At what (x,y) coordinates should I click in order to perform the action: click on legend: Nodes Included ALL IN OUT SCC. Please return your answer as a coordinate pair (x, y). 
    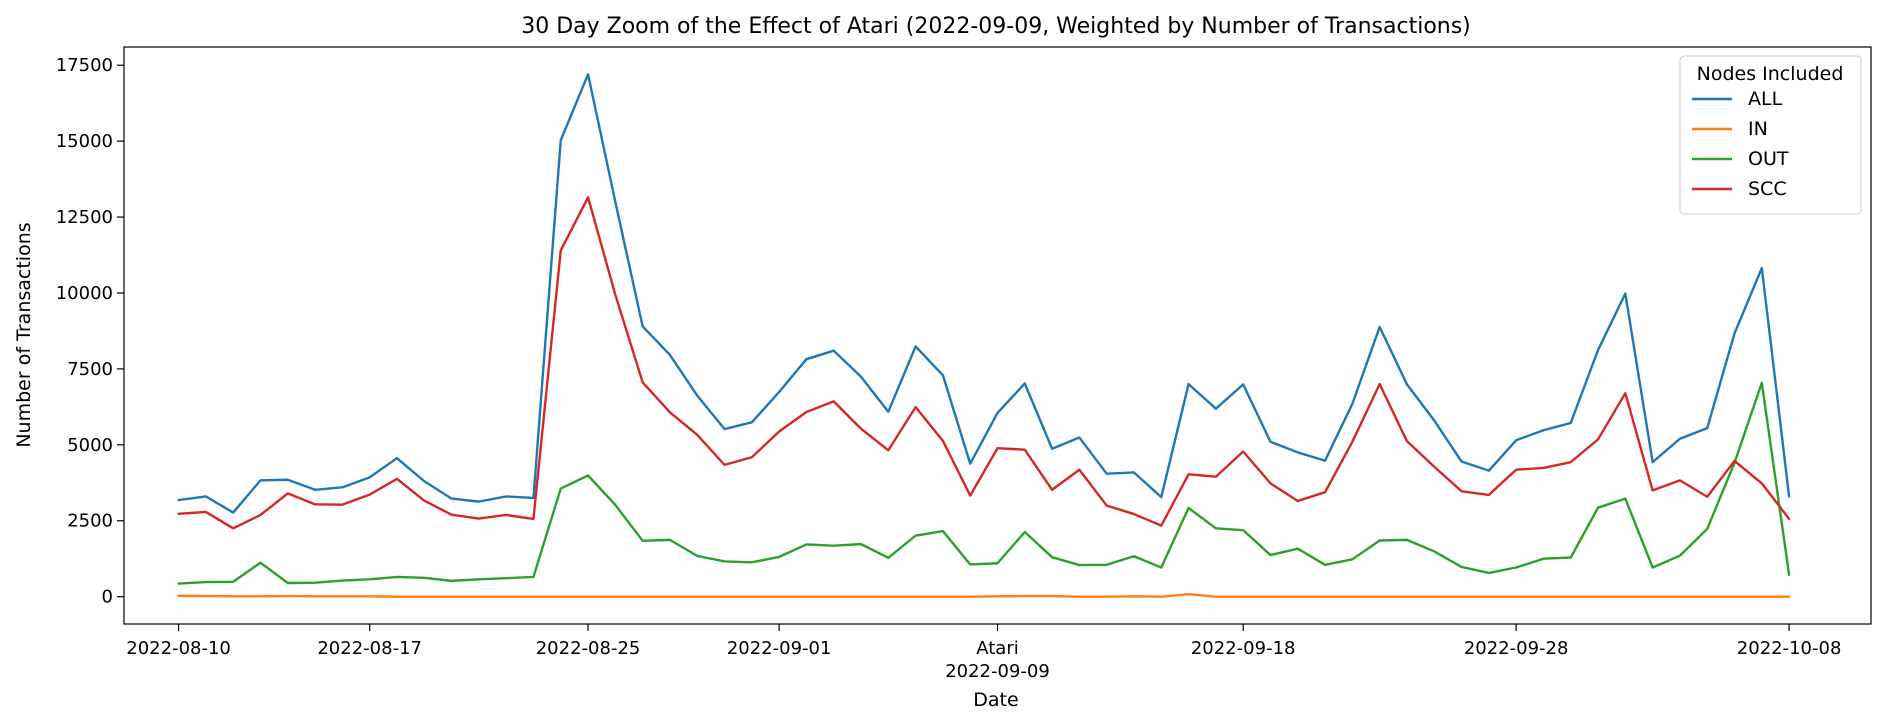
    Looking at the image, I should click on (1770, 135).